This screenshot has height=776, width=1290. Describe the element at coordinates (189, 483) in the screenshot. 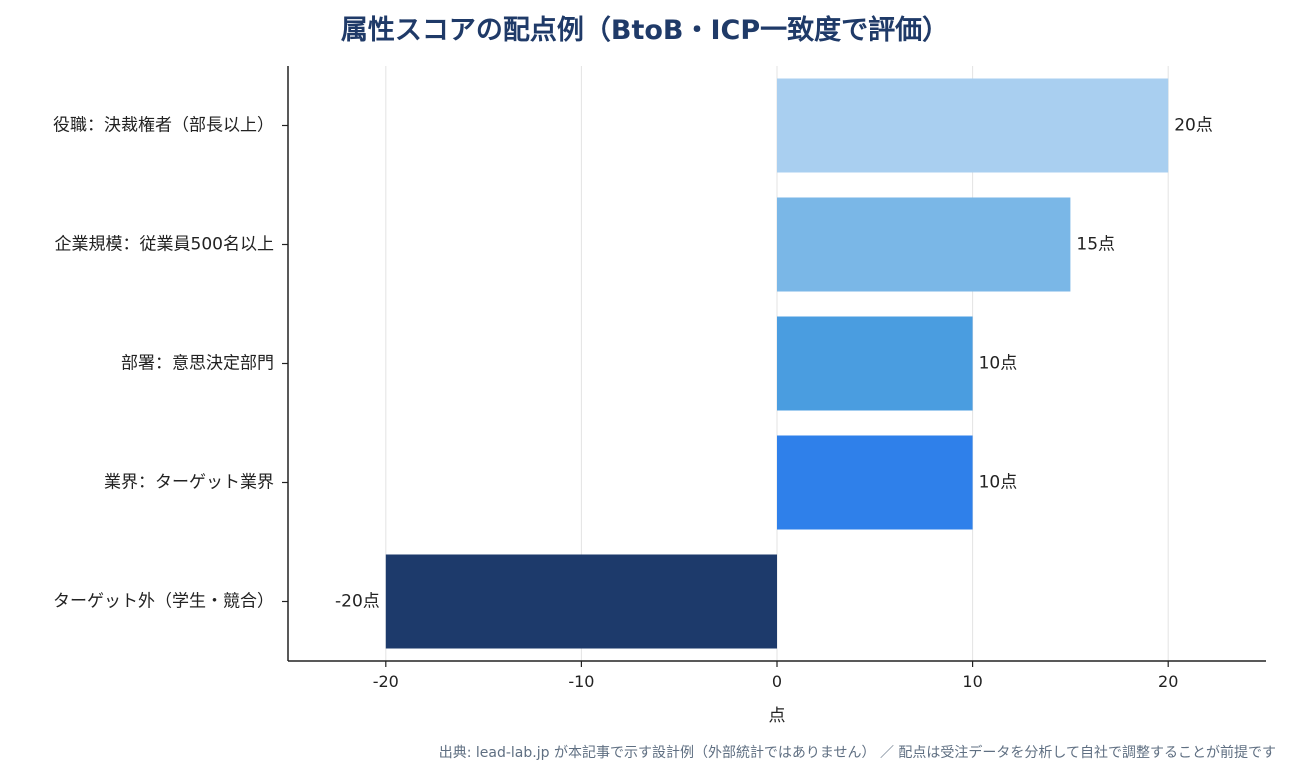

I see `category-label: 業界：ターゲット業界` at that location.